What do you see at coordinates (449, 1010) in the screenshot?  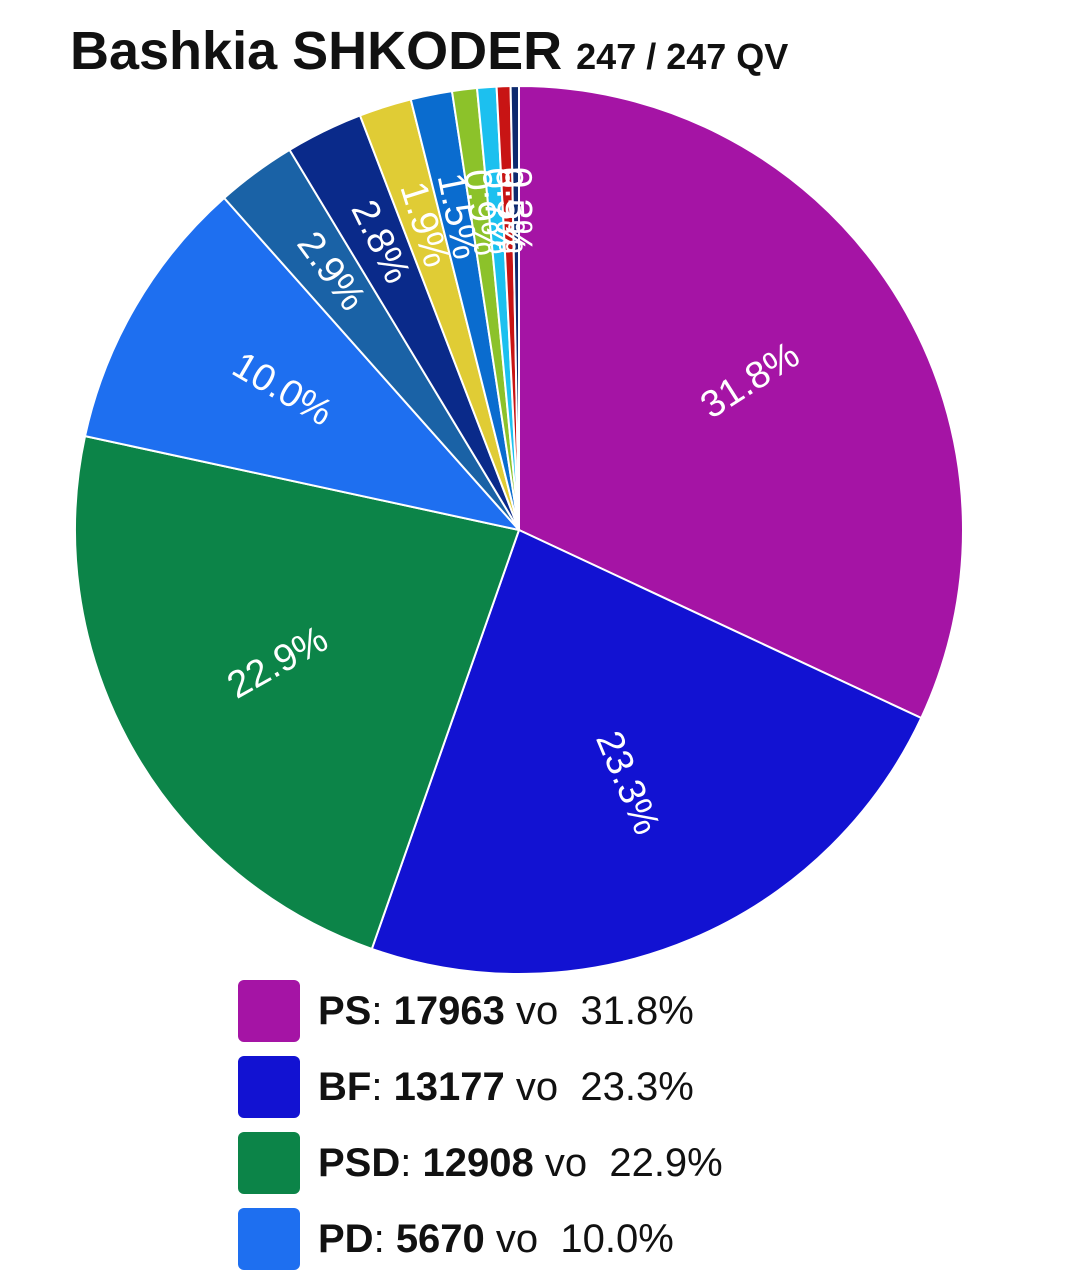 I see `legend-votes: 17963` at bounding box center [449, 1010].